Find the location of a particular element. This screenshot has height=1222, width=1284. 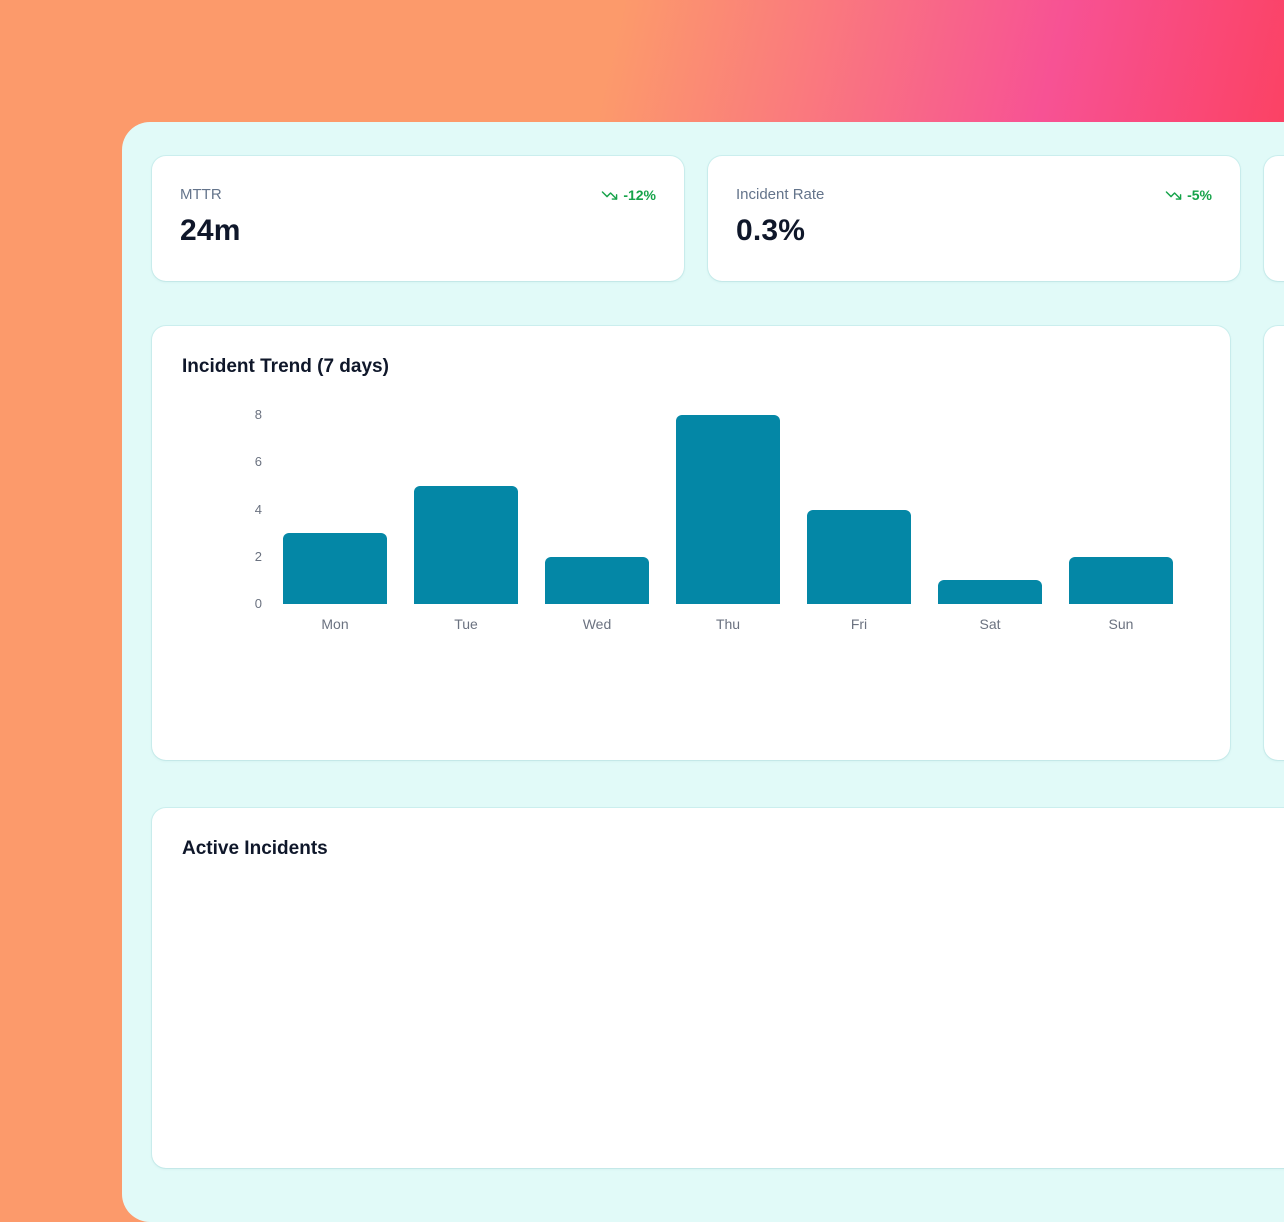

chart-y-axis: 0 2 4 6 8 is located at coordinates (222, 509).